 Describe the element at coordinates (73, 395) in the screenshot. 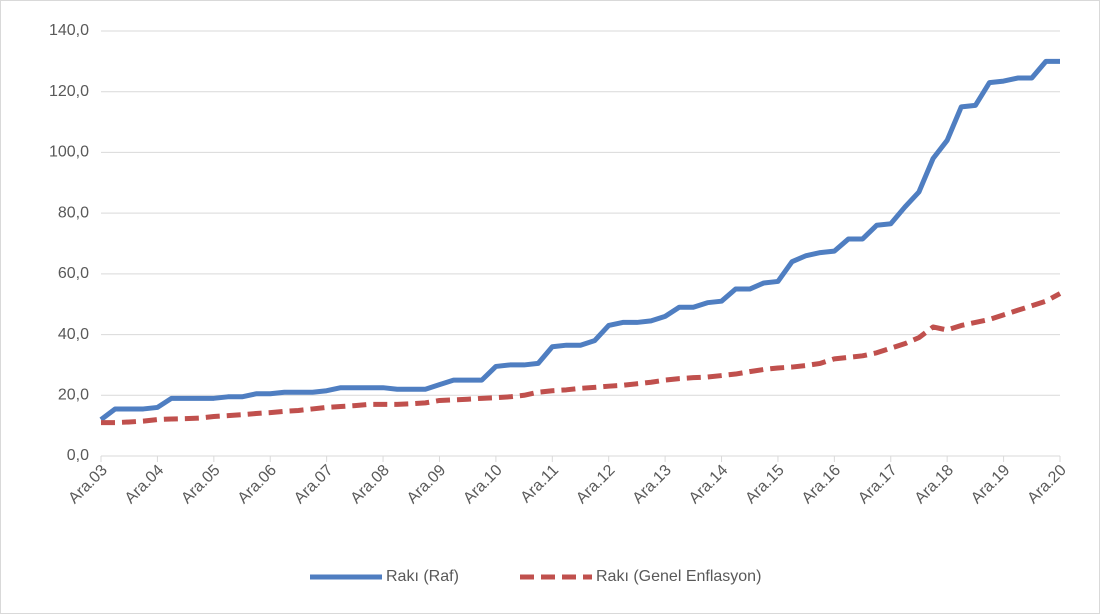

I see `y-tick-label: 20,0` at that location.